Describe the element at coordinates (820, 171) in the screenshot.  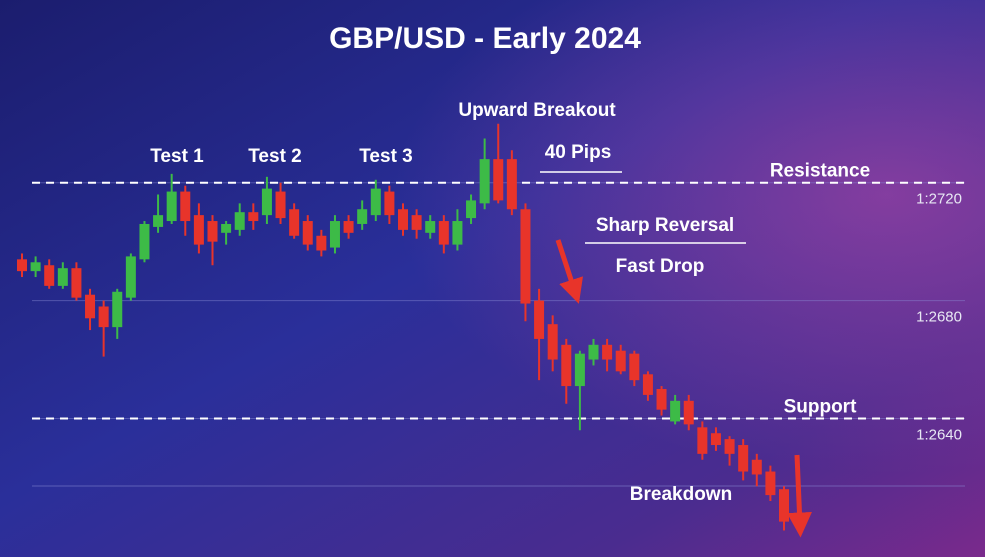
I see `level-label: Resistance` at that location.